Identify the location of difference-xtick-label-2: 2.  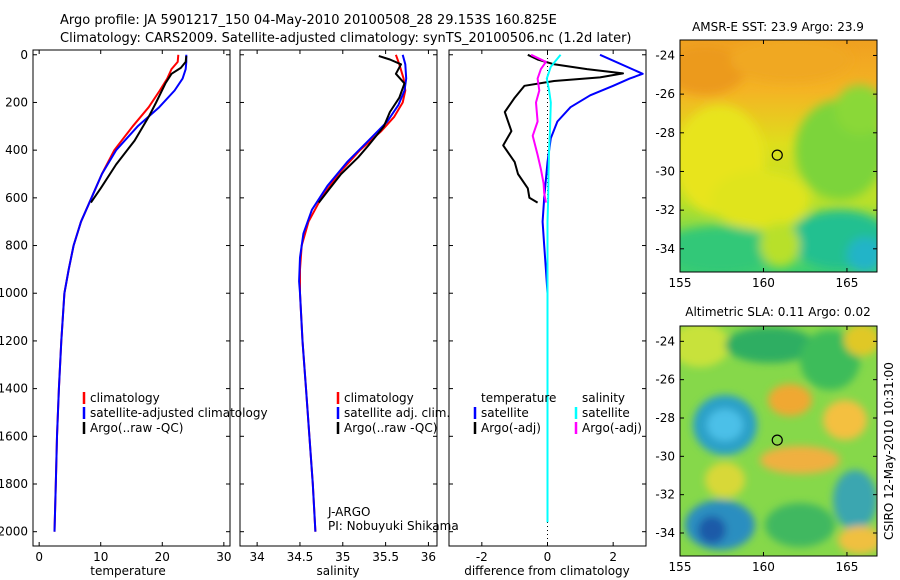
(613, 557).